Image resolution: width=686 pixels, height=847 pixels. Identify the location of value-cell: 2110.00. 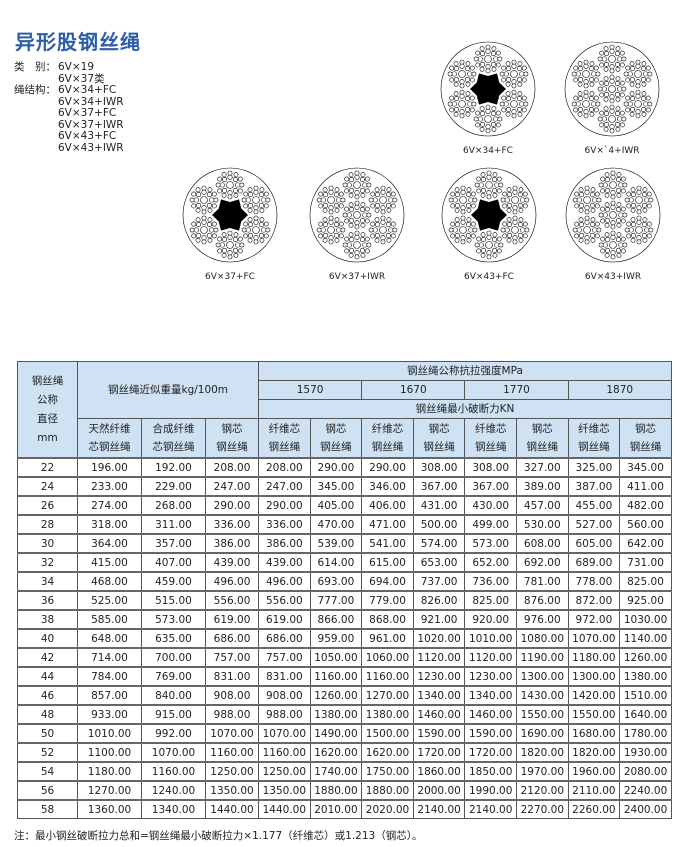
(594, 790).